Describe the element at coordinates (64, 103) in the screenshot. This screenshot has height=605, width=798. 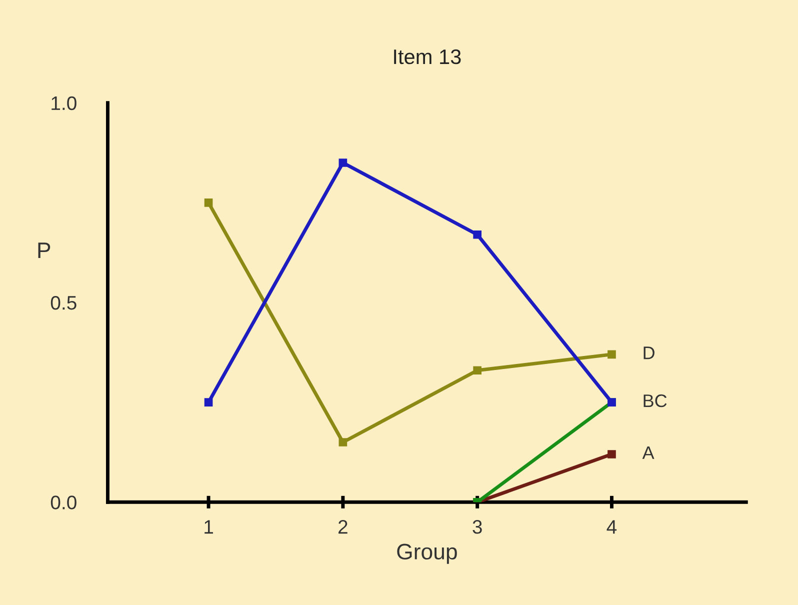
I see `y-tick-label: 1.0` at that location.